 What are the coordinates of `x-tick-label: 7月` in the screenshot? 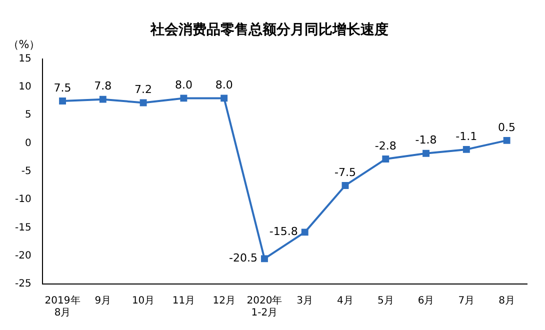 It's located at (466, 301).